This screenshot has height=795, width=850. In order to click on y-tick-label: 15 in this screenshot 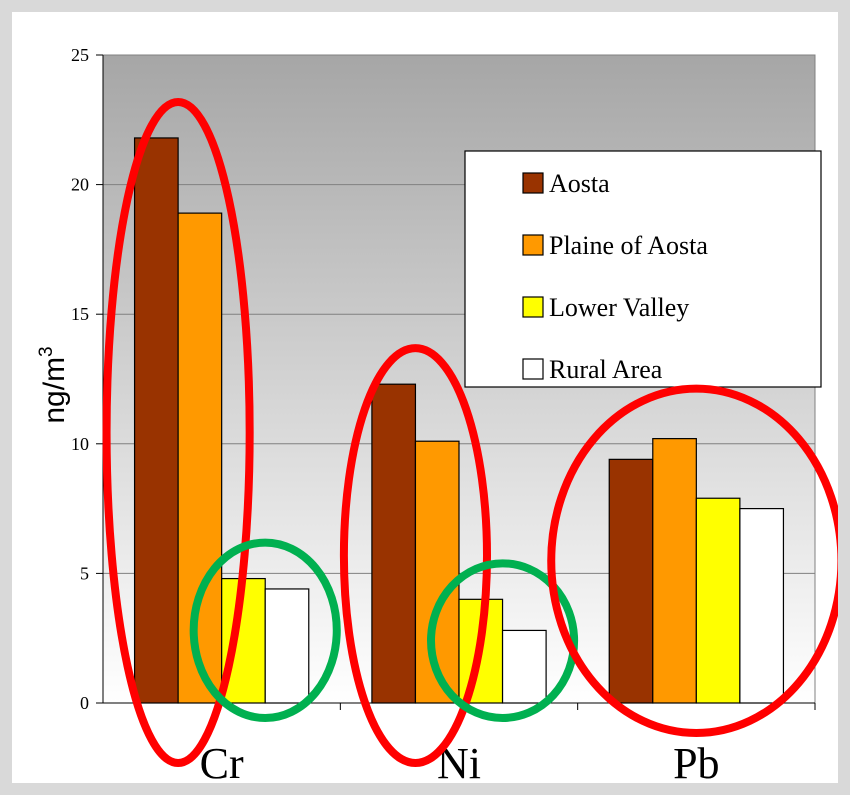, I will do `click(80, 314)`.